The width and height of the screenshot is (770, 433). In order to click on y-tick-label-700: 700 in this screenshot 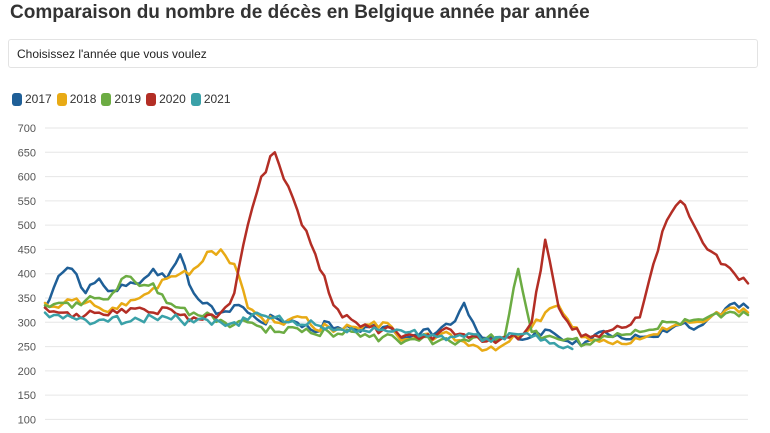, I will do `click(27, 129)`.